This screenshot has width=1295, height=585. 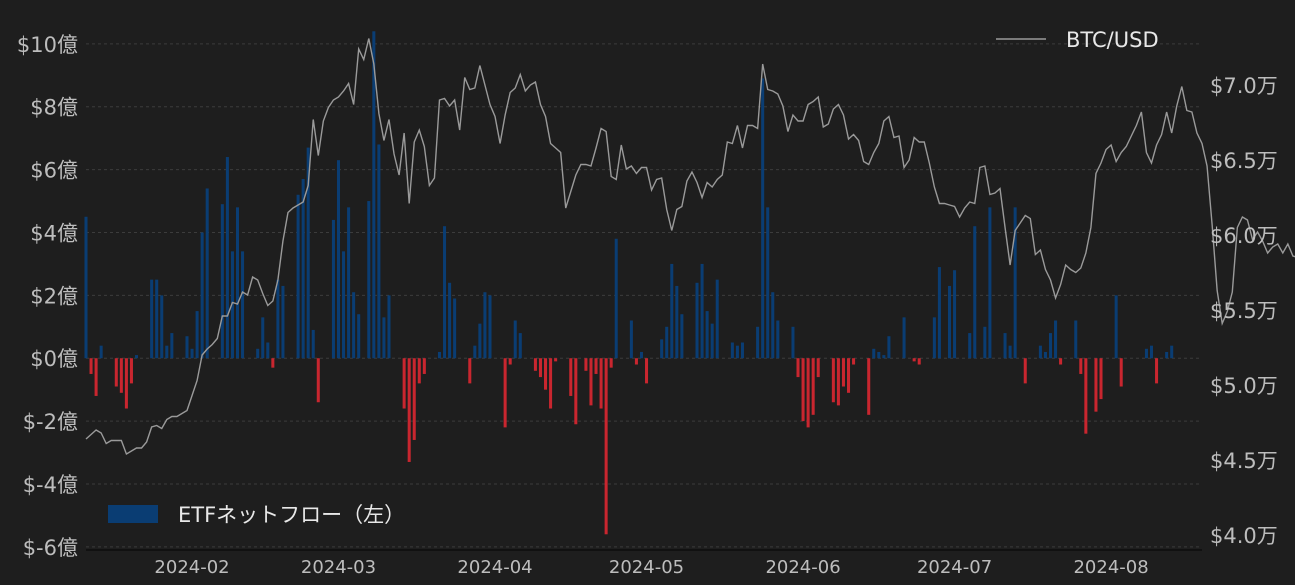 What do you see at coordinates (291, 515) in the screenshot?
I see `legend-etf-label: ETFネットフロー（左）` at bounding box center [291, 515].